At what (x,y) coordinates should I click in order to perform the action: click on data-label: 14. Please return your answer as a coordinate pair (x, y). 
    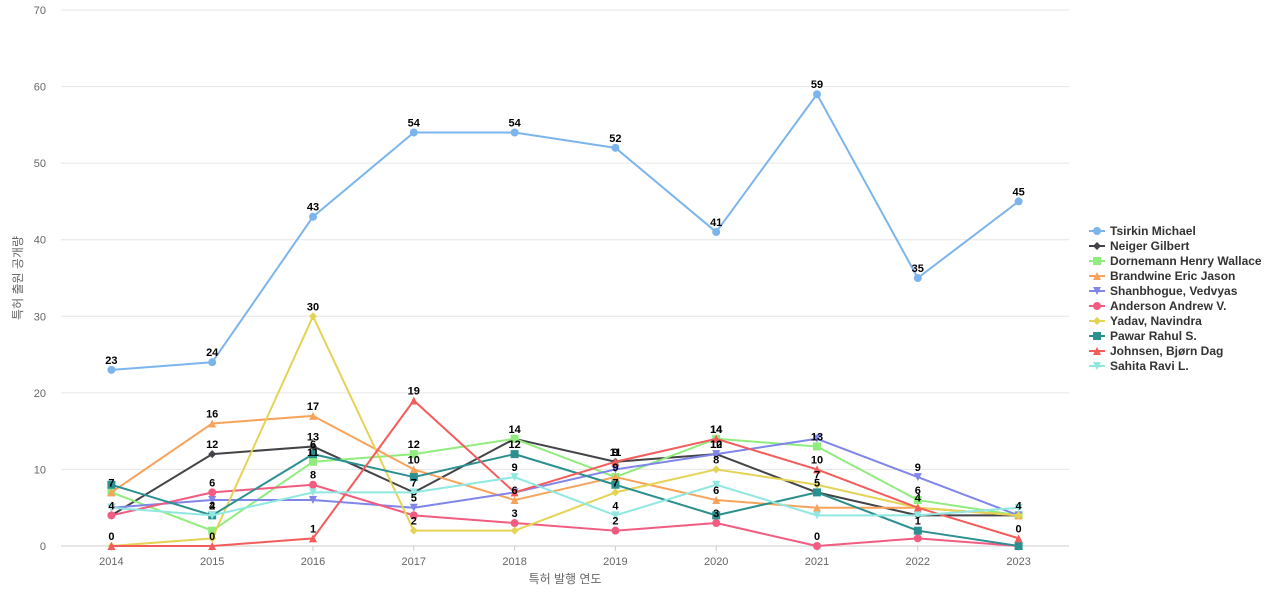
    Looking at the image, I should click on (514, 430).